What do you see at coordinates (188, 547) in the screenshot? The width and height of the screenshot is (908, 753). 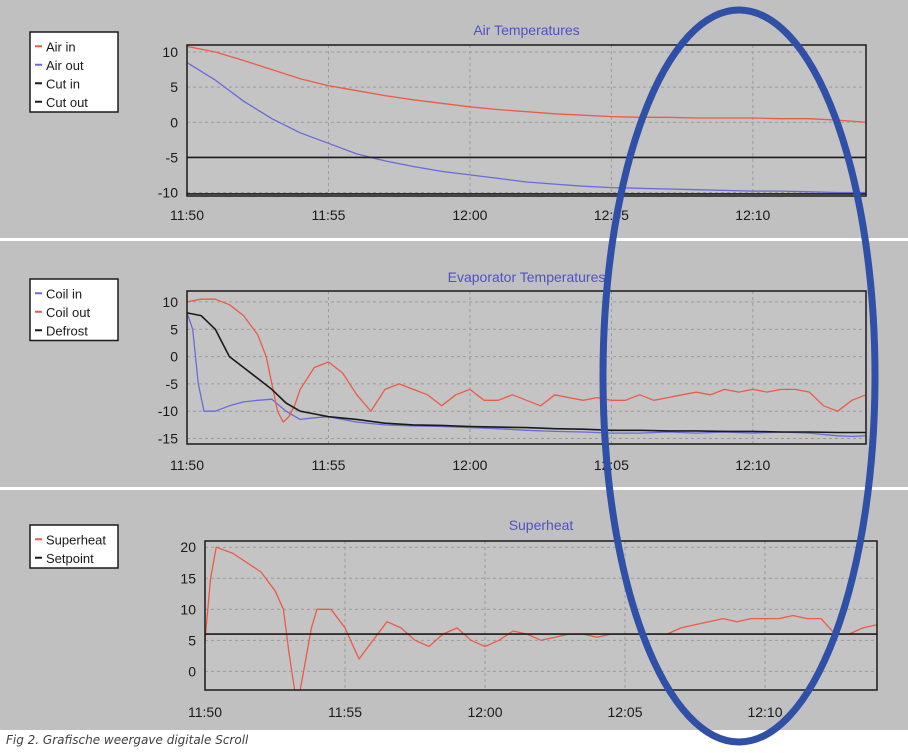 I see `y-tick-label: 20` at bounding box center [188, 547].